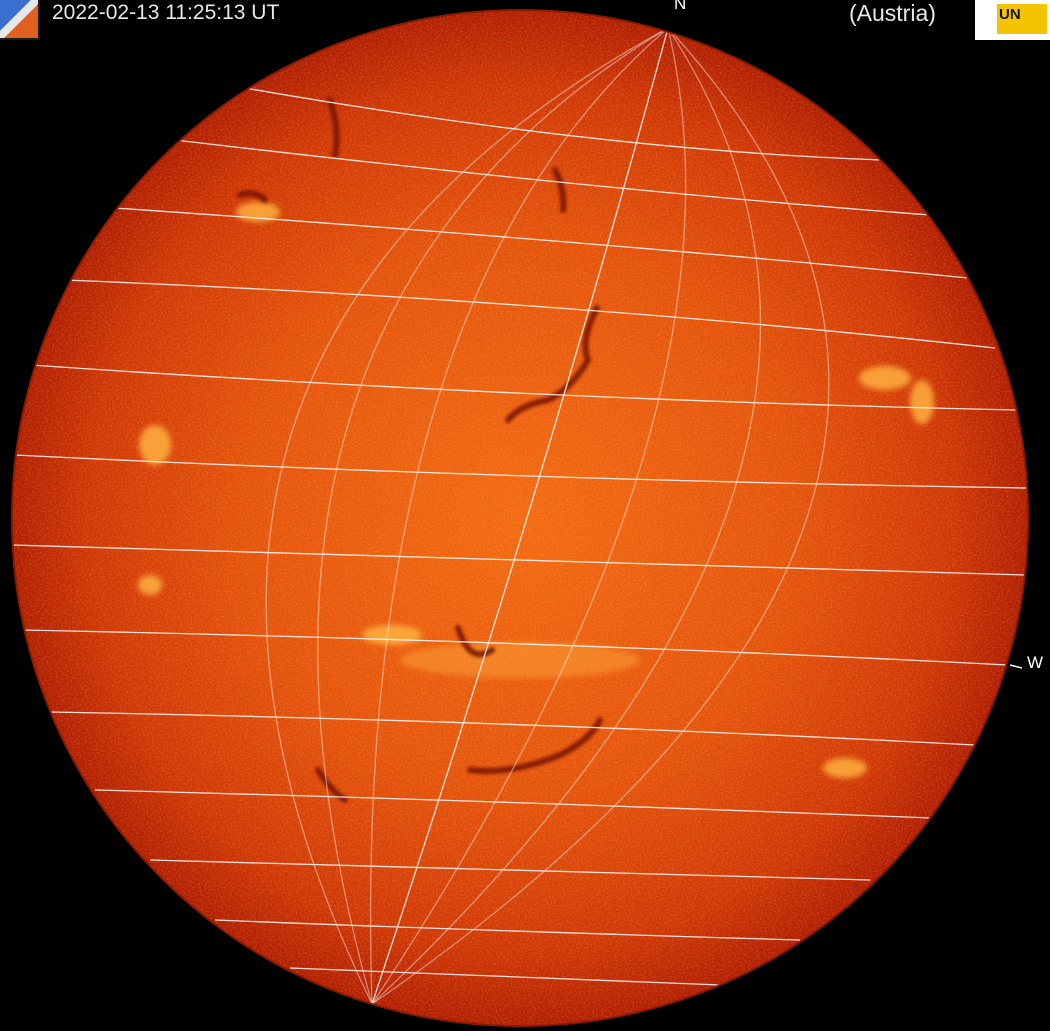  What do you see at coordinates (1035, 662) in the screenshot?
I see `west-marker: W` at bounding box center [1035, 662].